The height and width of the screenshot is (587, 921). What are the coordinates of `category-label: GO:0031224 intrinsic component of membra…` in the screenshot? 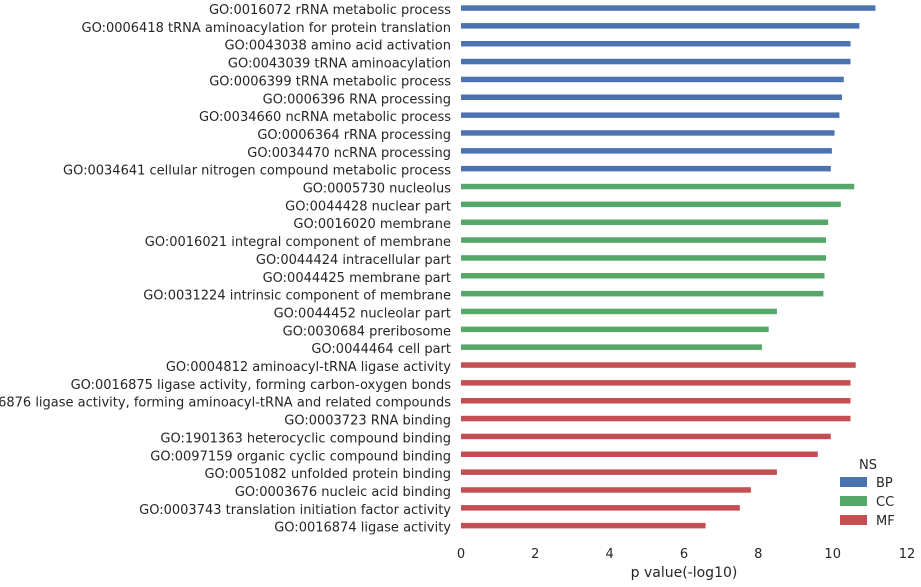 It's located at (297, 296).